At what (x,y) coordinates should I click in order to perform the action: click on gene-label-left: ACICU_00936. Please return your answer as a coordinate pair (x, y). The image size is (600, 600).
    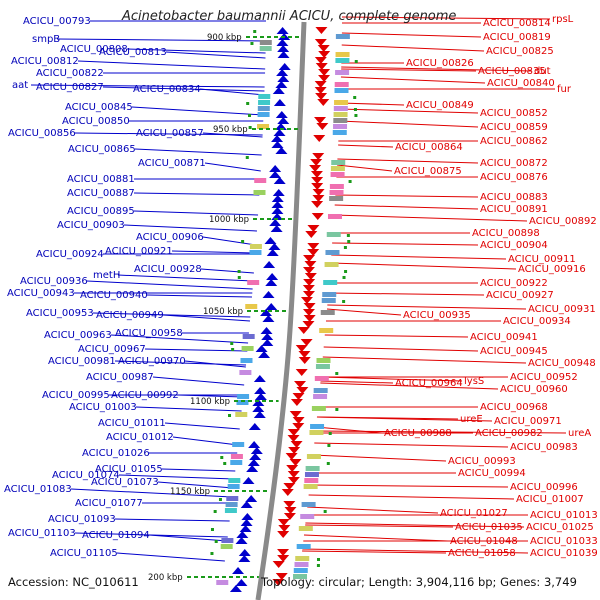
    Looking at the image, I should click on (54, 281).